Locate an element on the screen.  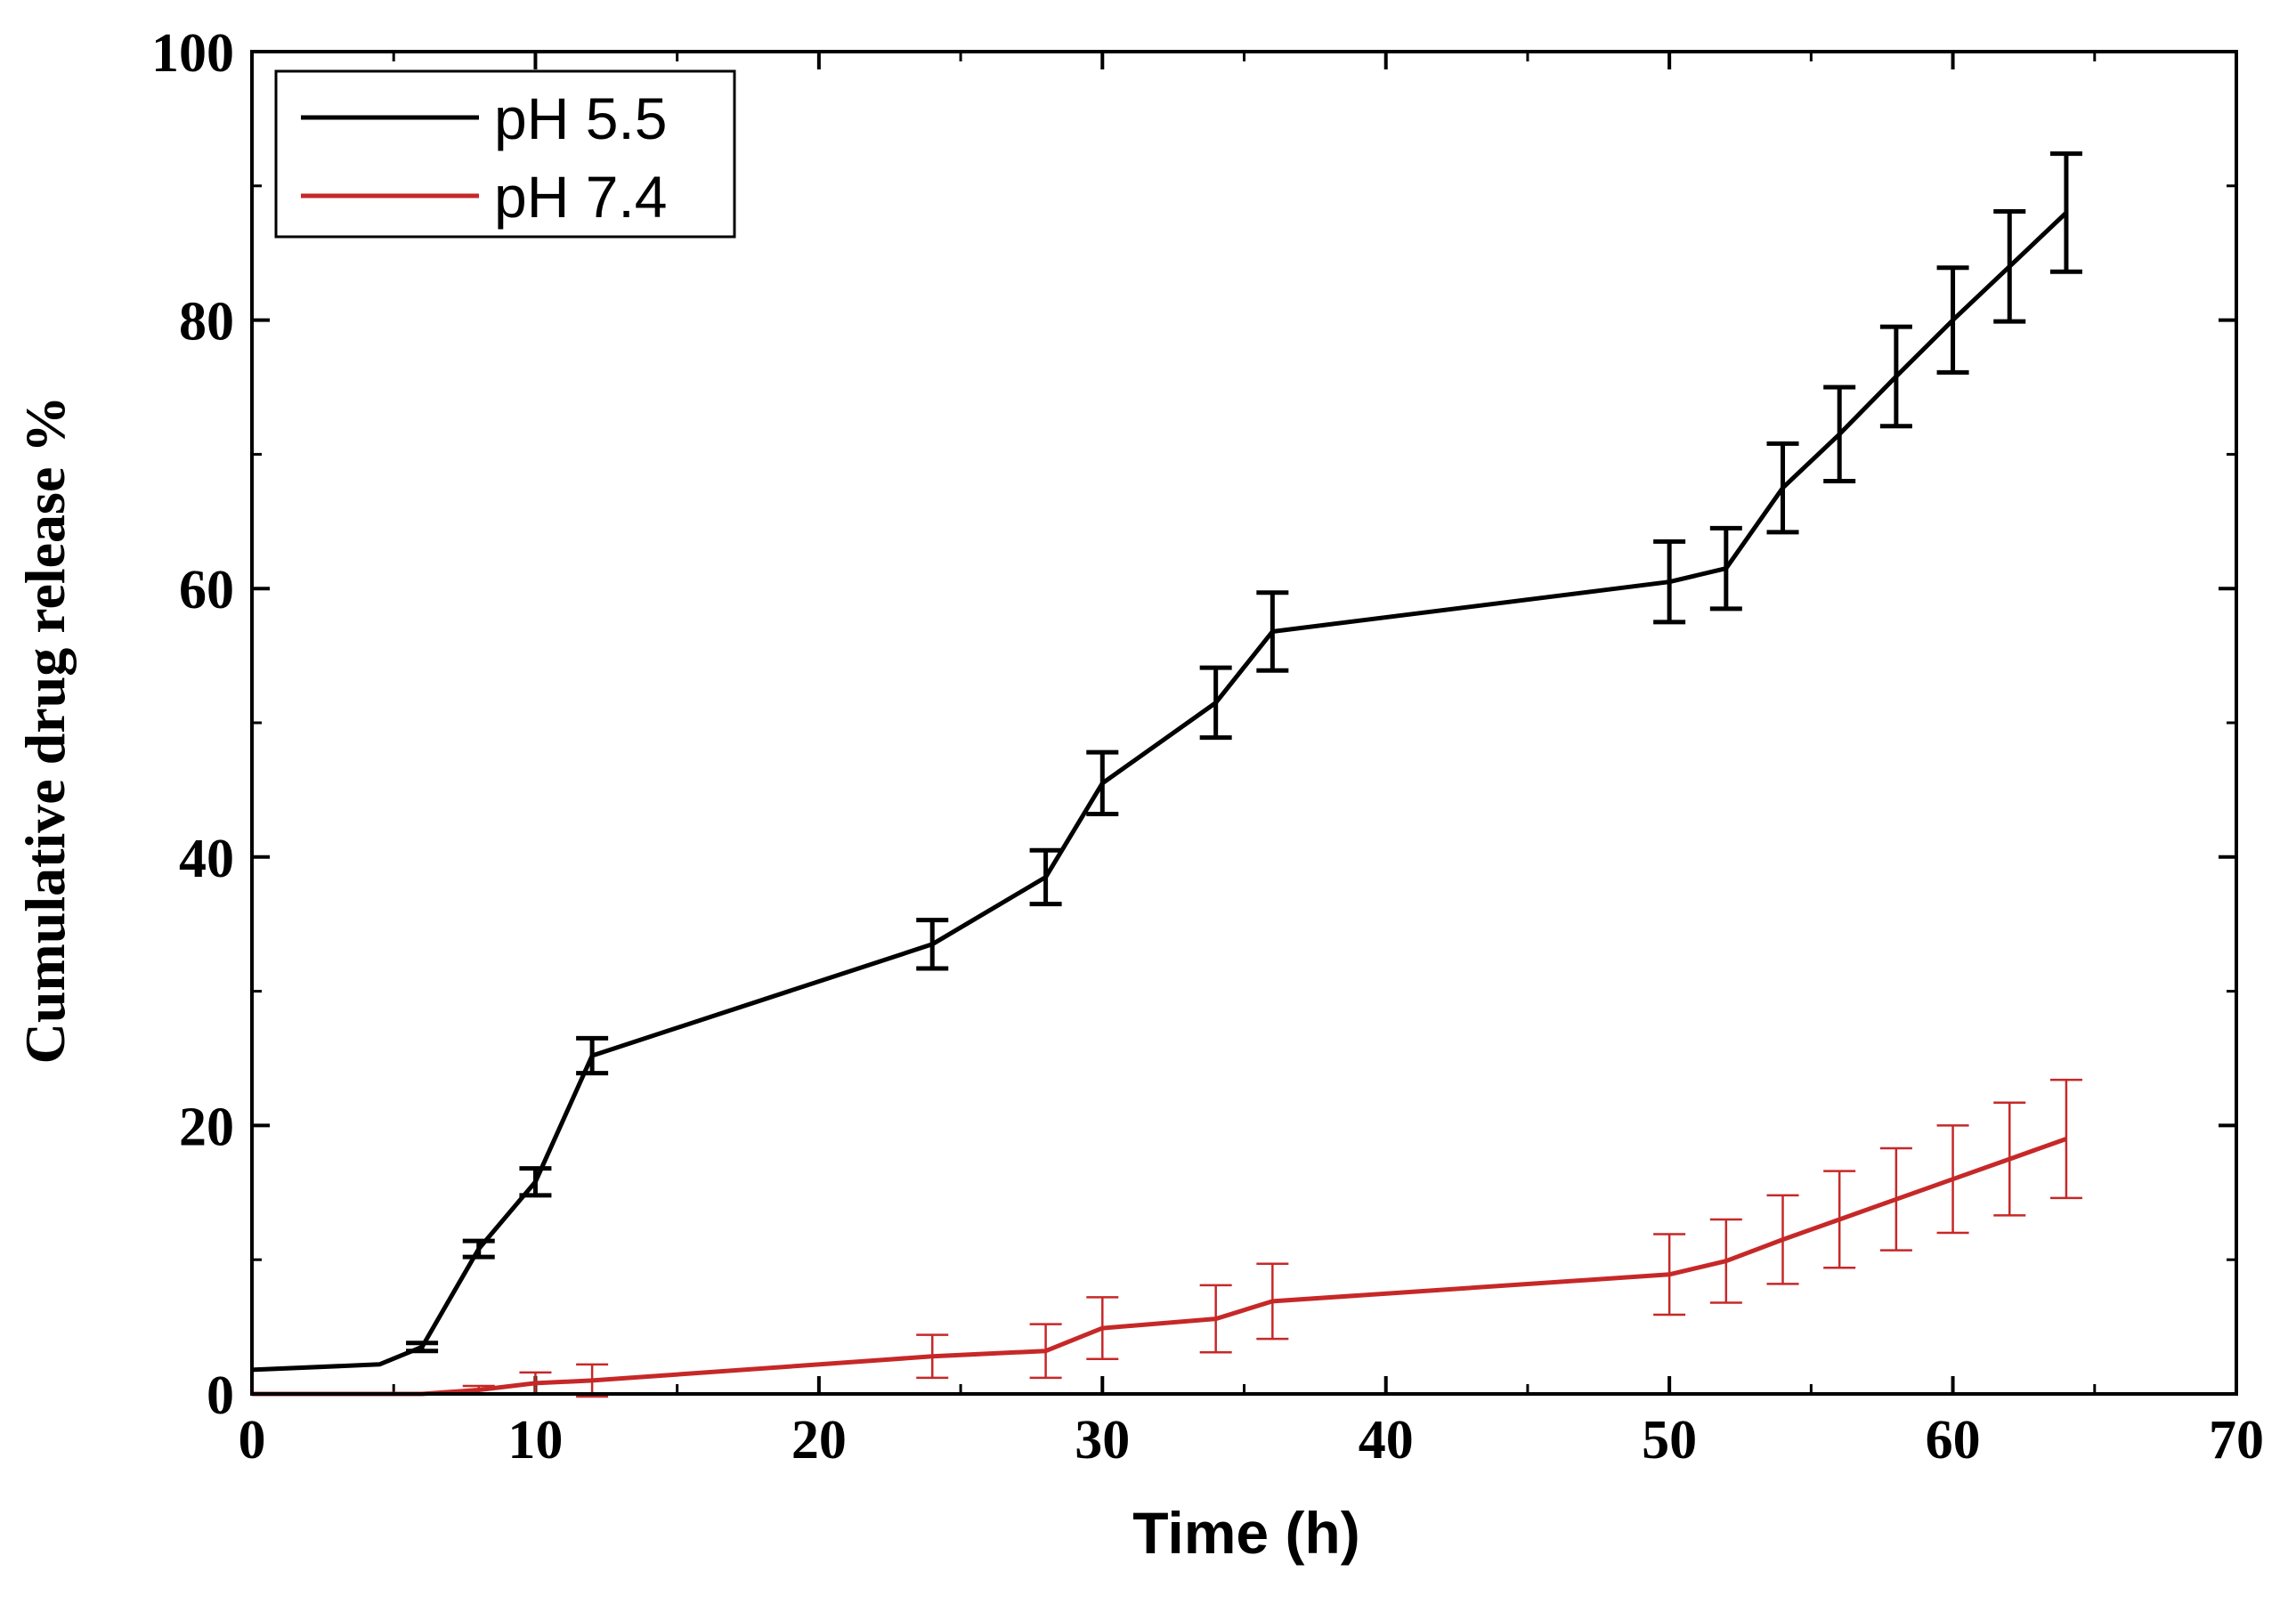
y-tick-label: 0 is located at coordinates (220, 1395).